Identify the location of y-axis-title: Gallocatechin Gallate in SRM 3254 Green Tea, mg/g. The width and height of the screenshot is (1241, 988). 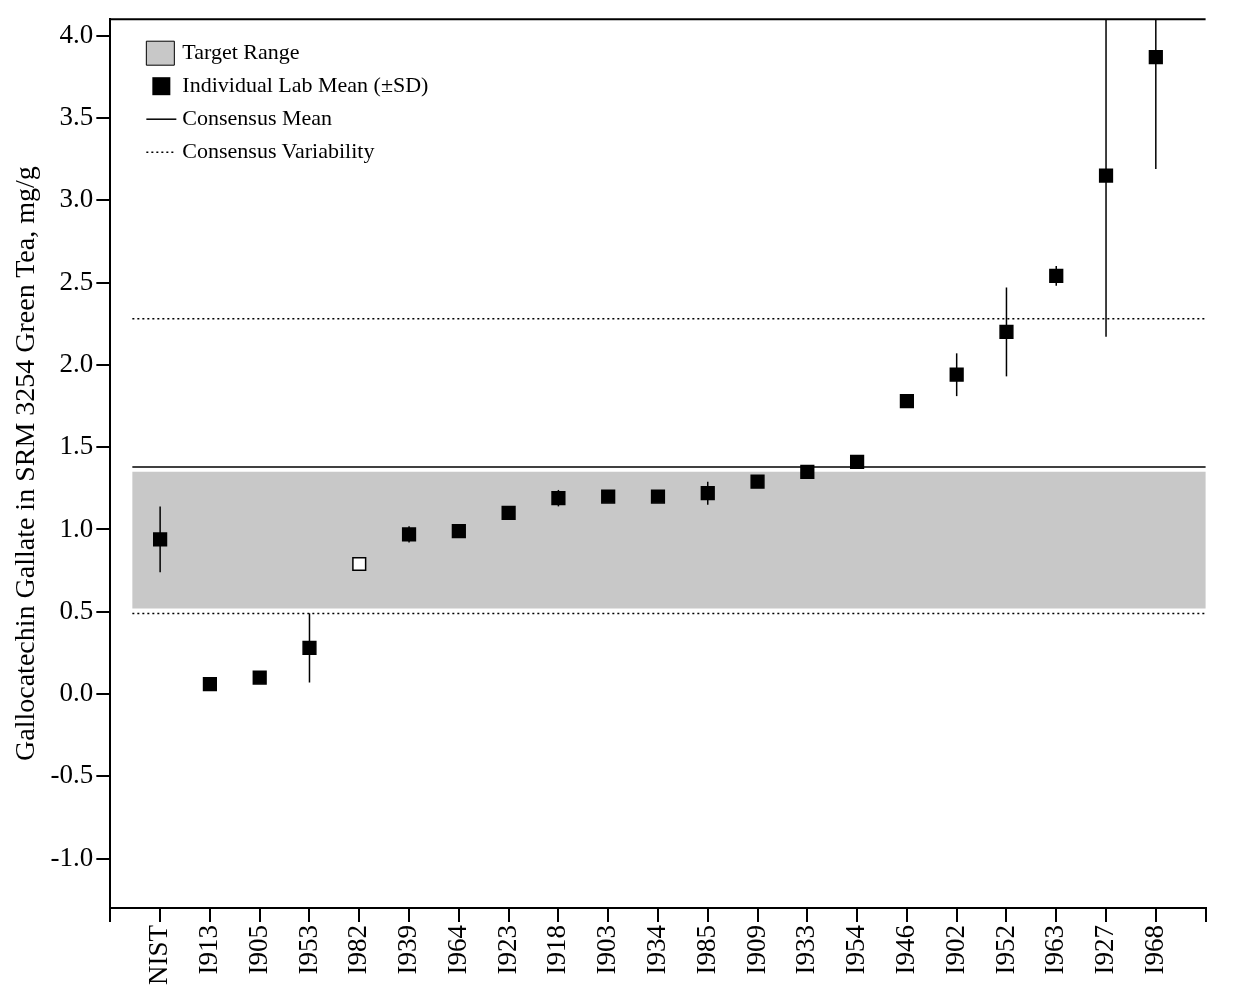
(25, 463).